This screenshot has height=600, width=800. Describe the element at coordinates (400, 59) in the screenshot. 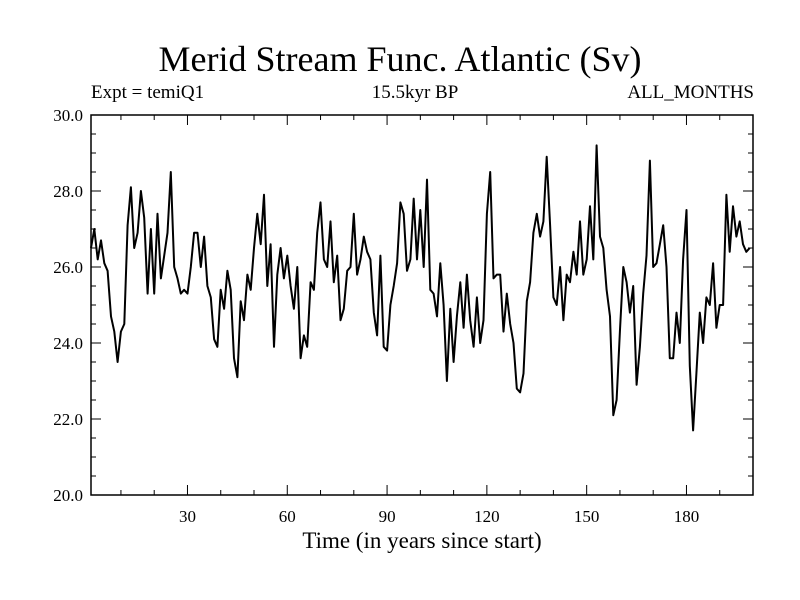

I see `chart-title: Merid Stream Func. Atlantic (Sv)` at that location.